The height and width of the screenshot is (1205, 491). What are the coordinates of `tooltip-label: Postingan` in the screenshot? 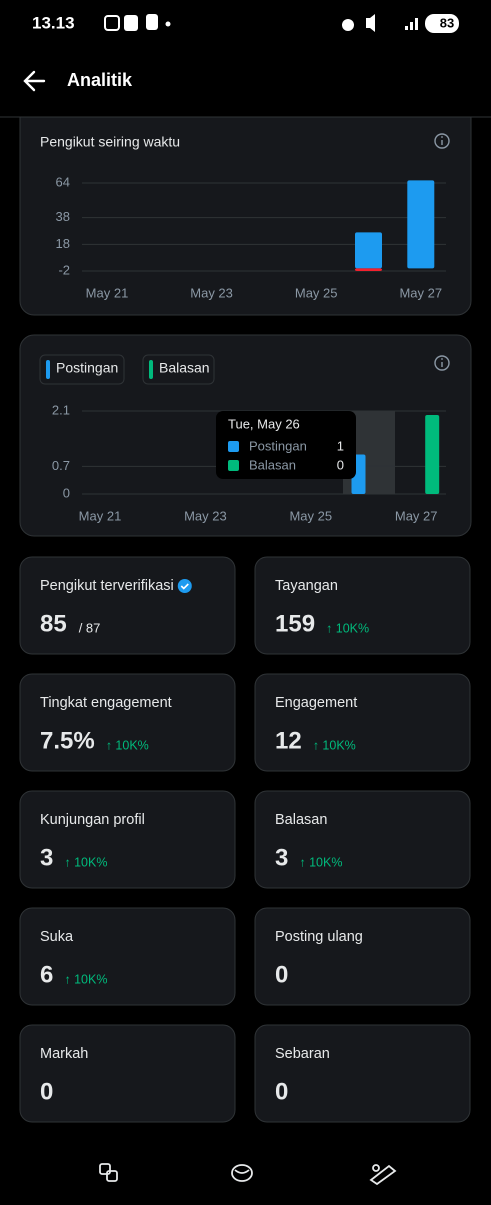 It's located at (278, 445).